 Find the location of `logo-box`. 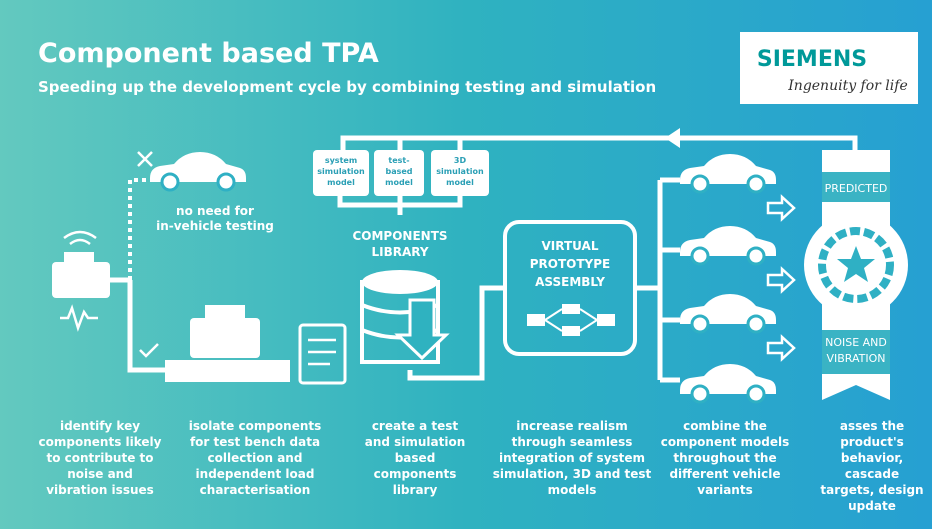

logo-box is located at coordinates (829, 68).